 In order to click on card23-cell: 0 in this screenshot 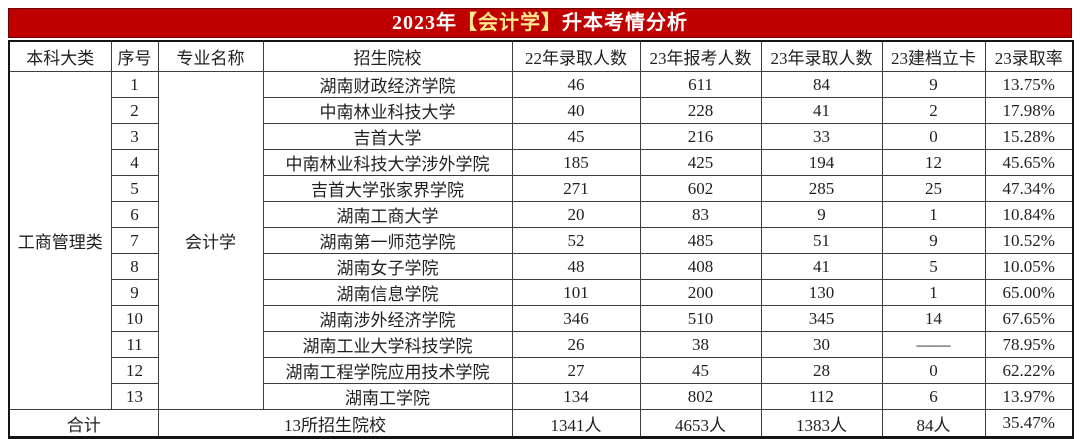, I will do `click(933, 136)`.